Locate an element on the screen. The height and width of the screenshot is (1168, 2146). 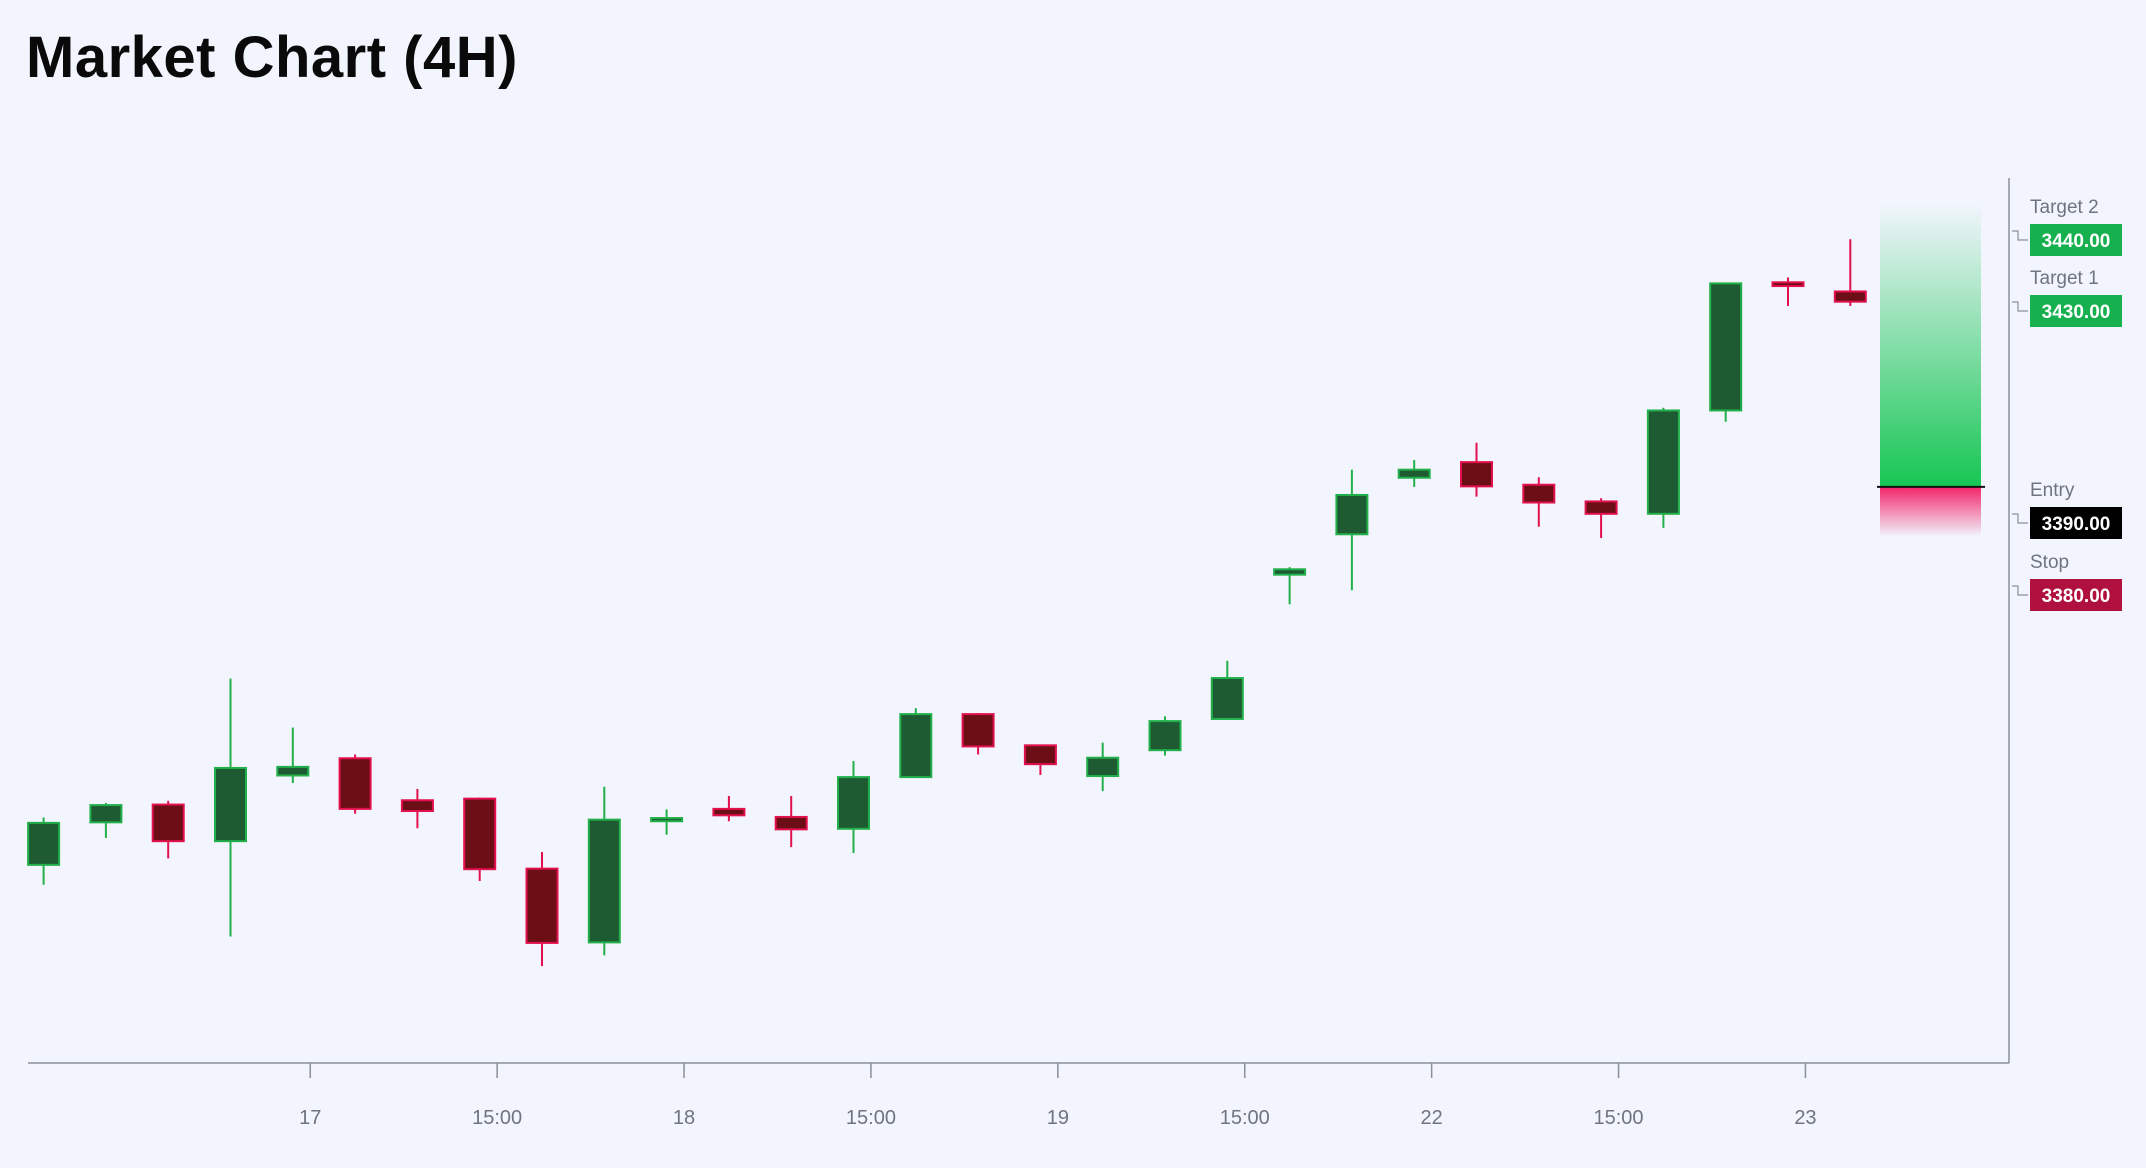
level-entry: Entry 3390.00 is located at coordinates (2067, 509).